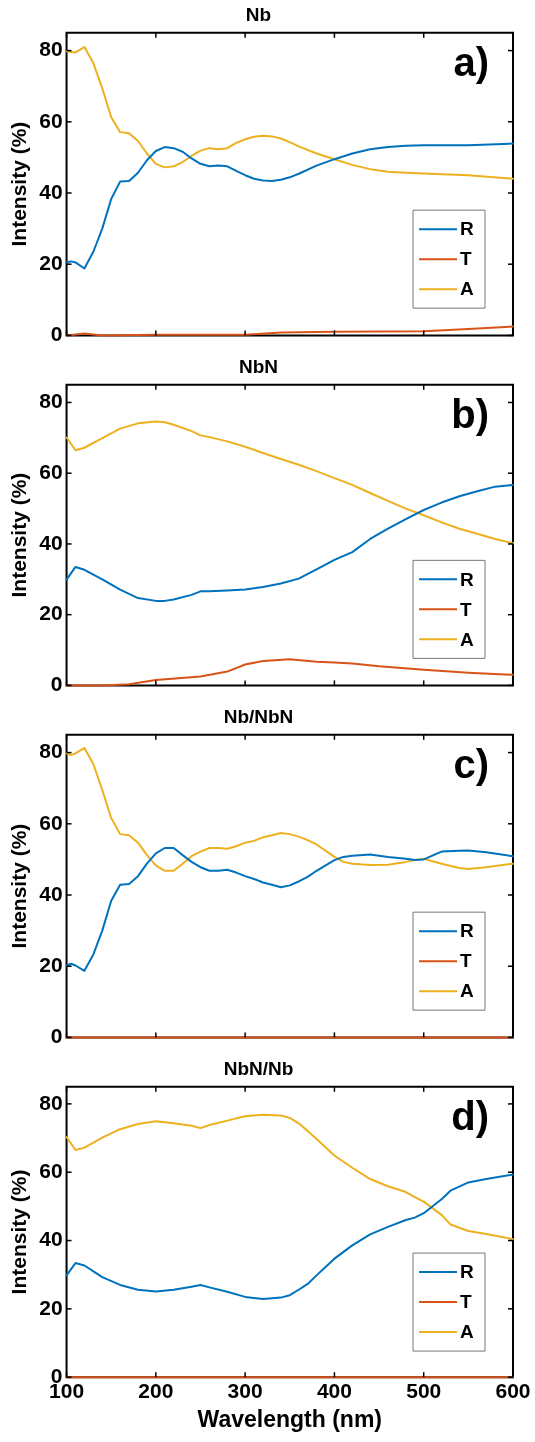 The image size is (535, 1442). I want to click on chart-title: NbN/Nb, so click(258, 1068).